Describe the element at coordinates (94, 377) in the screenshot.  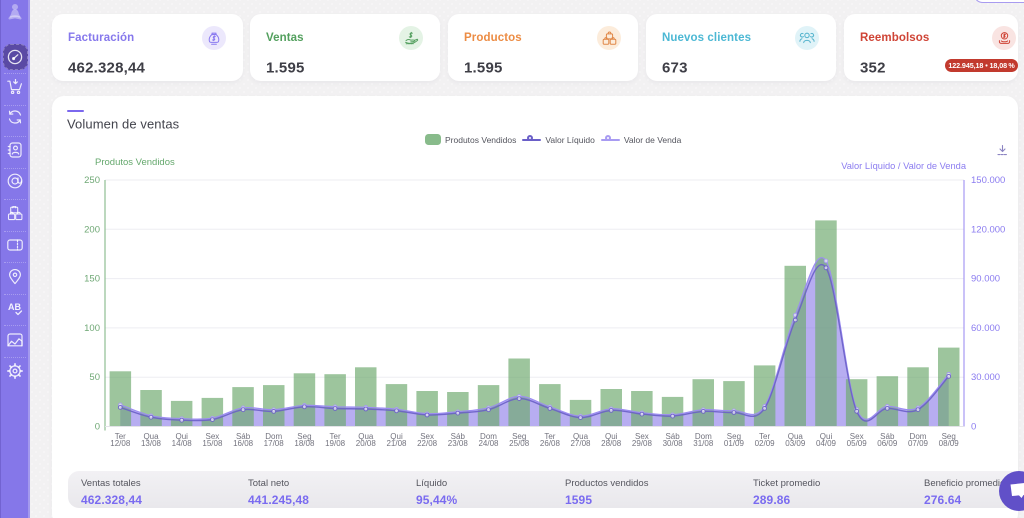
I see `svg-text: 50` at that location.